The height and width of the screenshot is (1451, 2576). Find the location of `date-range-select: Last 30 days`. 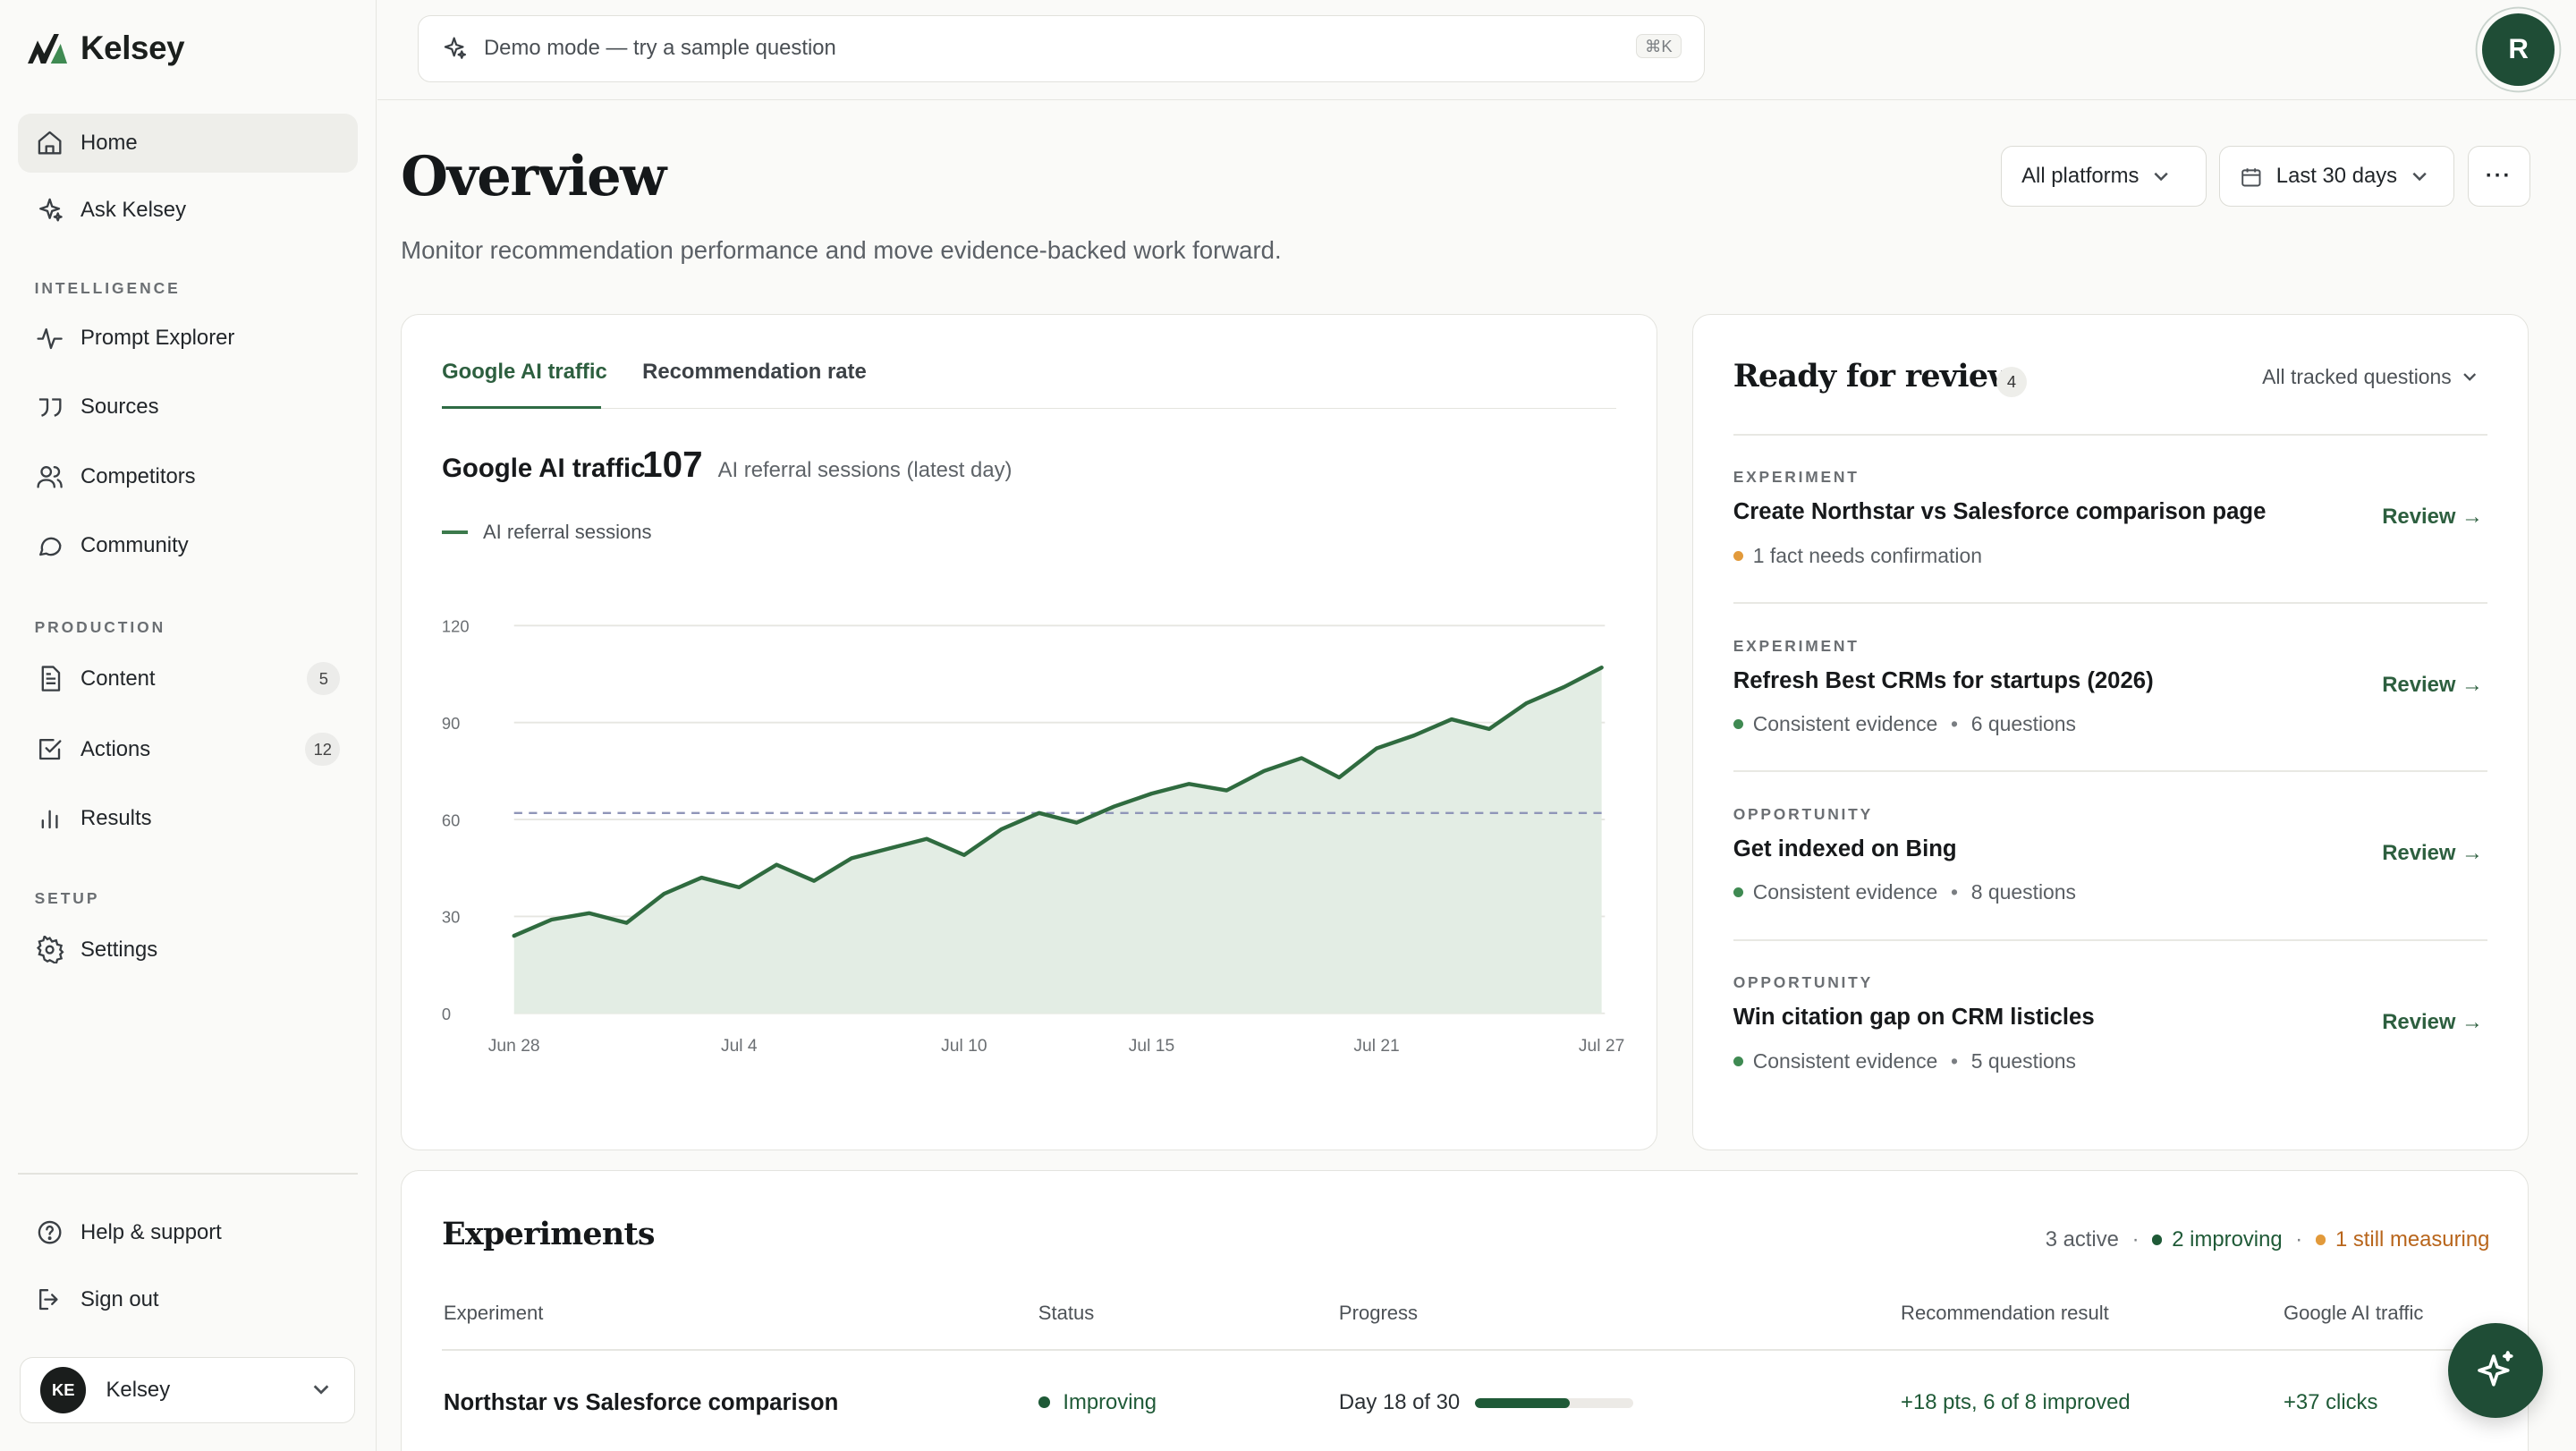

date-range-select: Last 30 days is located at coordinates (2337, 177).